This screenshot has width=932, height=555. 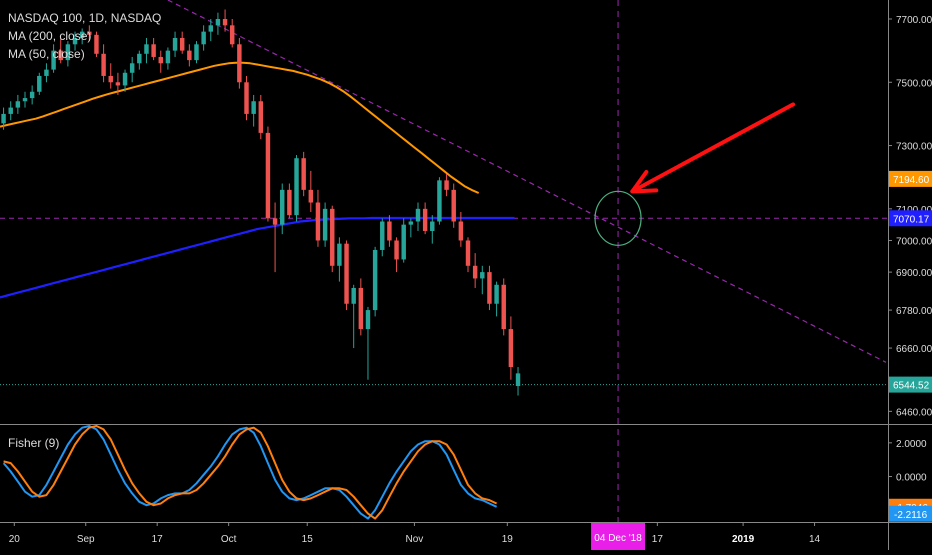 What do you see at coordinates (618, 218) in the screenshot?
I see `annotation-circle` at bounding box center [618, 218].